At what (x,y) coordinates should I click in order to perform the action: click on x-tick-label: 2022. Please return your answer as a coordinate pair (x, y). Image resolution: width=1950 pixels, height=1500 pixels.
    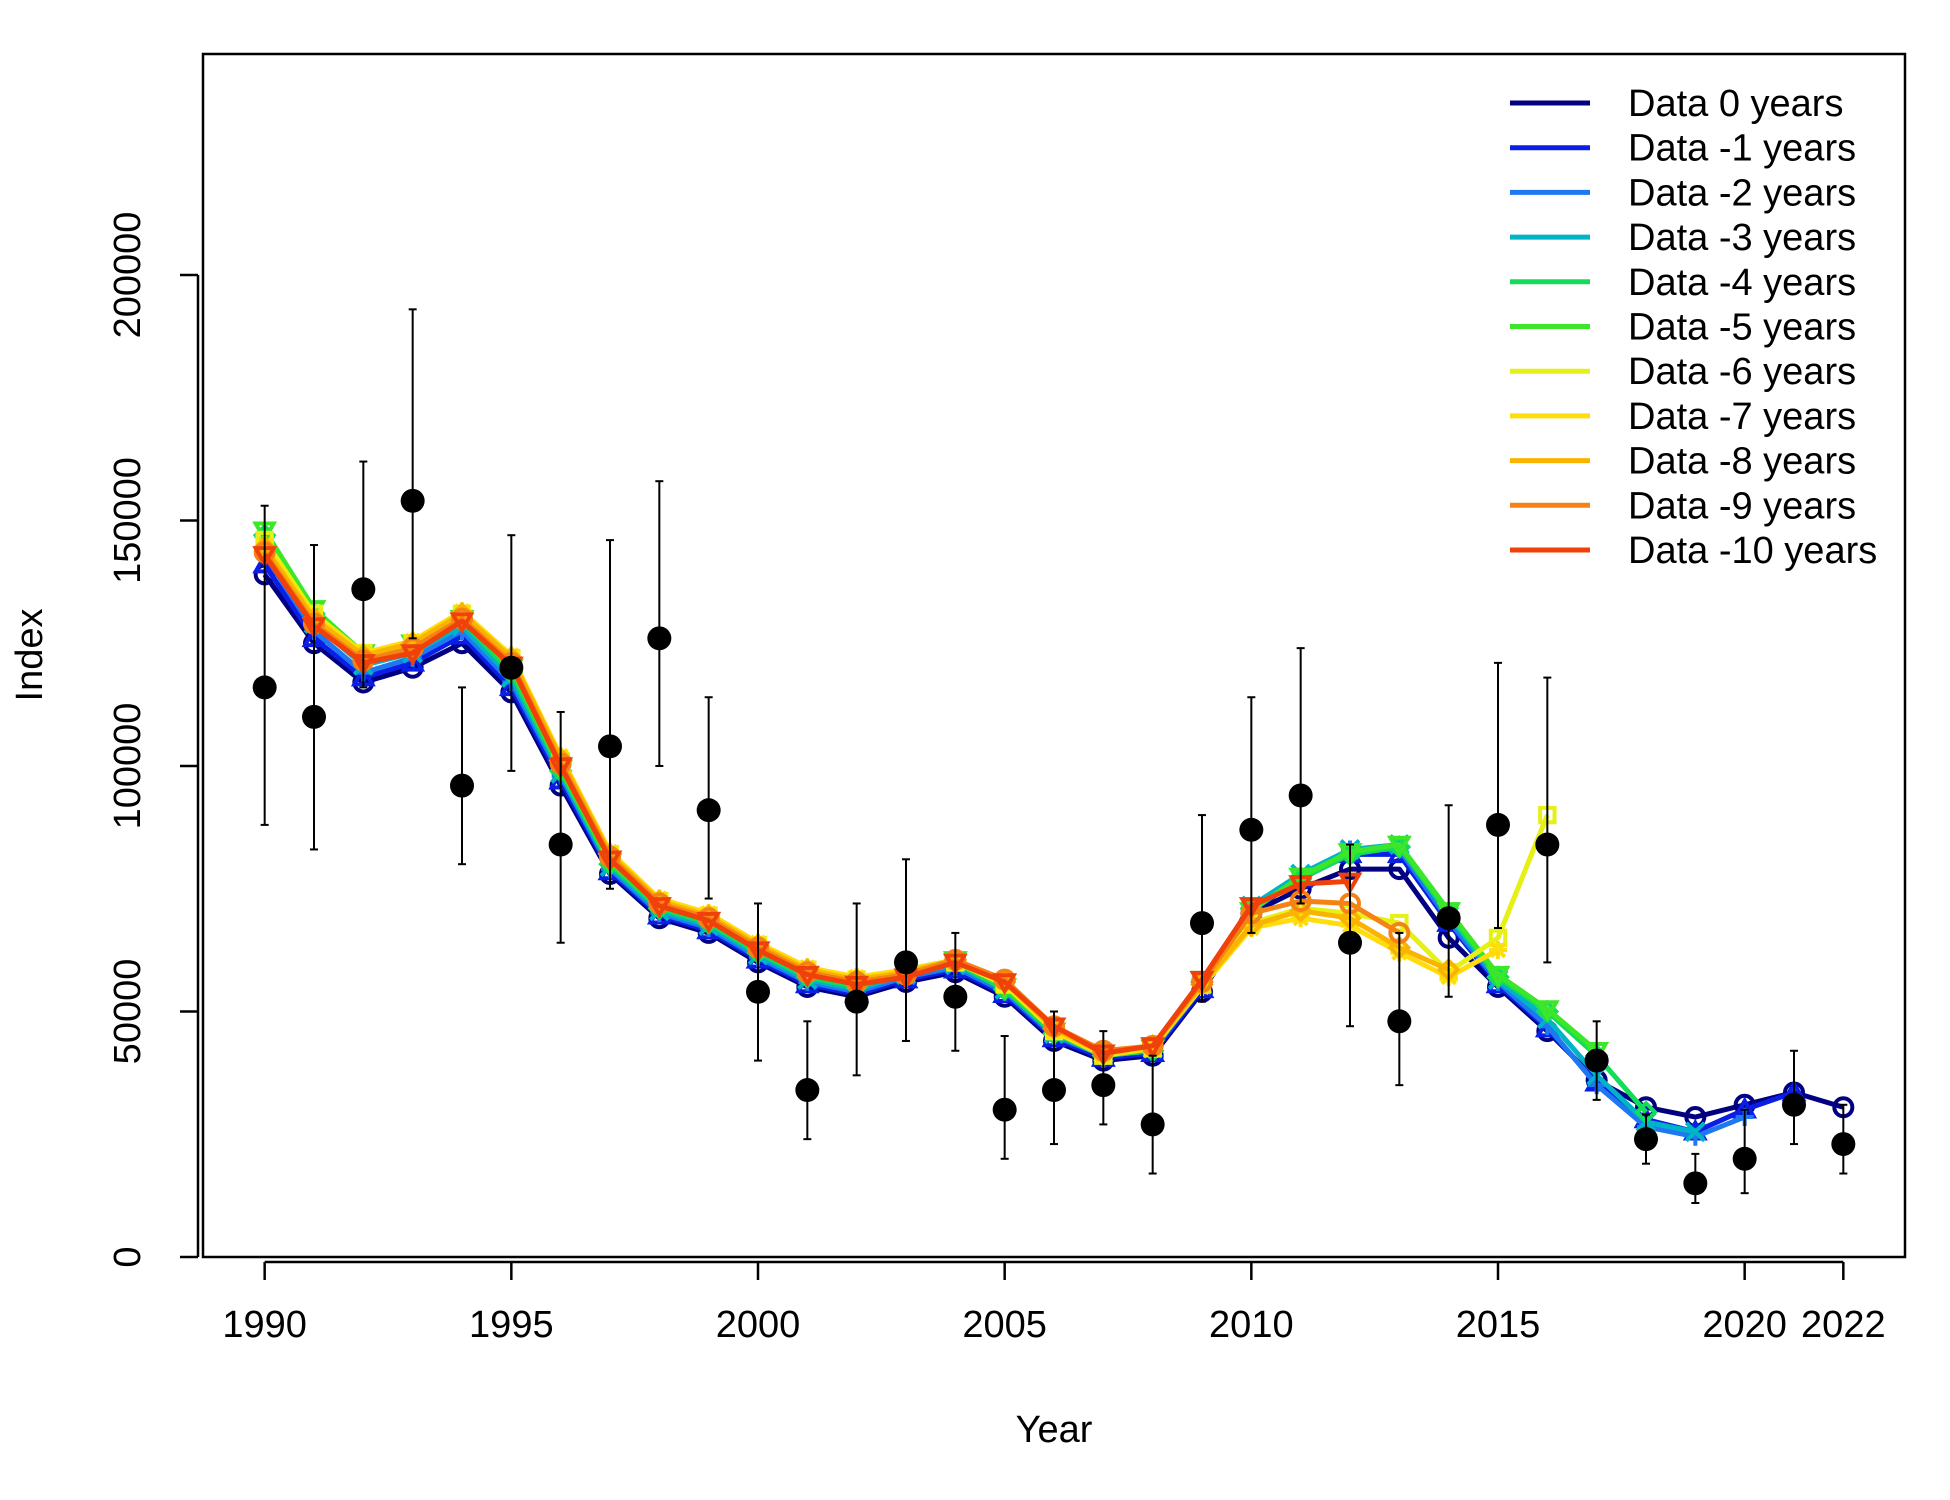
    Looking at the image, I should click on (1843, 1325).